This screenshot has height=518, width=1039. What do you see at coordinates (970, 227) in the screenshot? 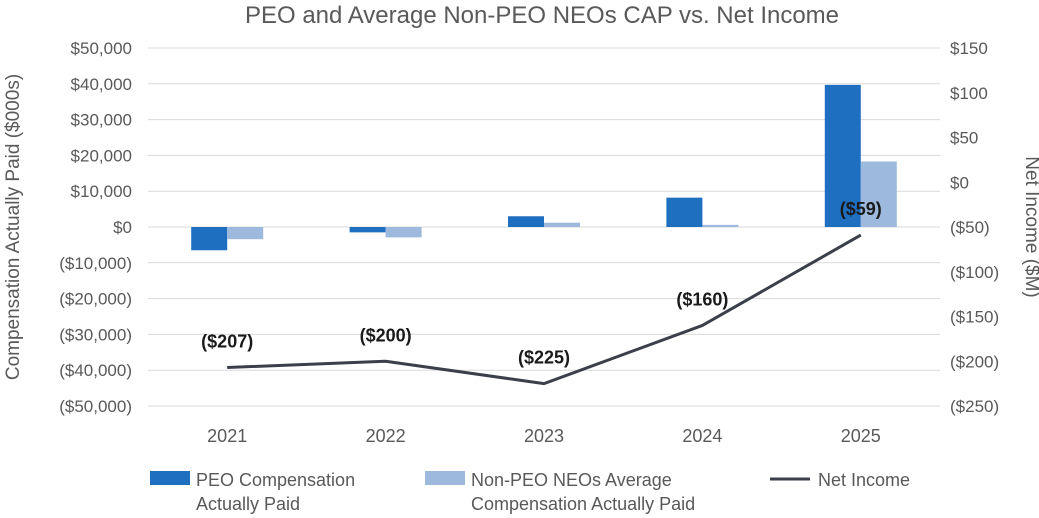
I see `y2-tick-label: ($50)` at bounding box center [970, 227].